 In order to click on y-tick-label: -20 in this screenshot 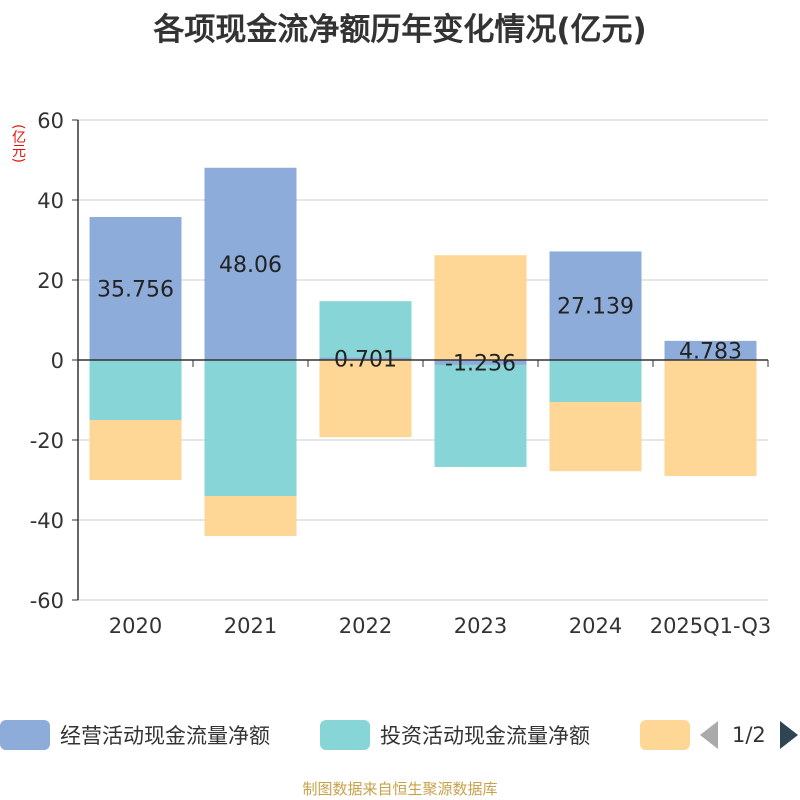, I will do `click(47, 441)`.